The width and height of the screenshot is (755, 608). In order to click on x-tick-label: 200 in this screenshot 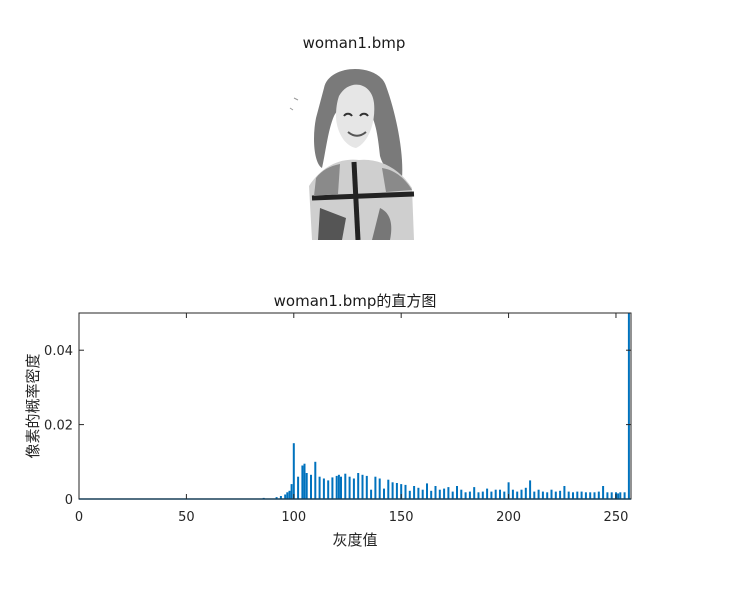, I will do `click(508, 517)`.